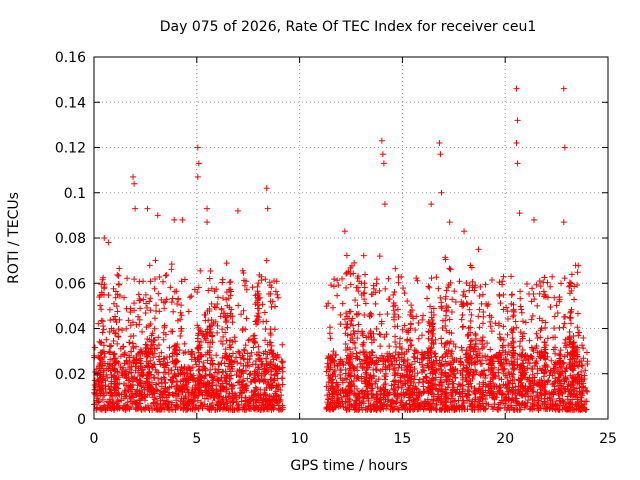 The width and height of the screenshot is (640, 480). Describe the element at coordinates (94, 439) in the screenshot. I see `x-tick-label: 0` at that location.